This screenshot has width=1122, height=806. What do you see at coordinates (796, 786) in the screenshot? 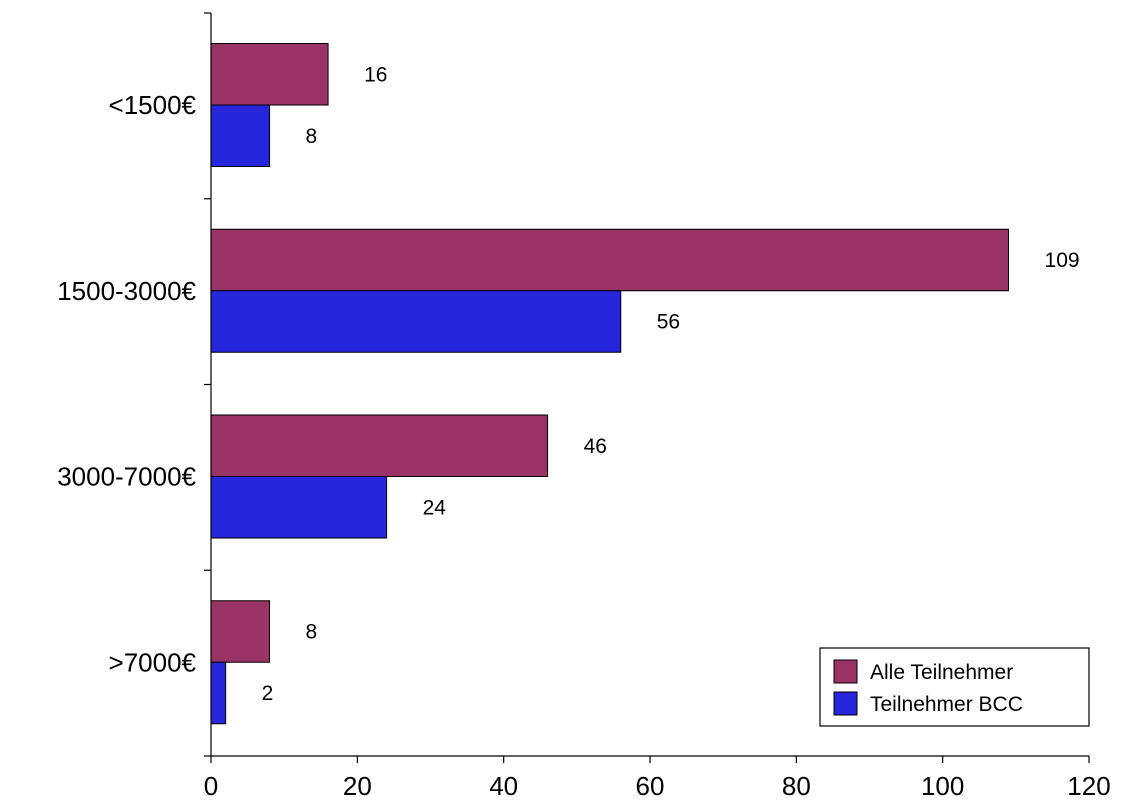
I see `x-tick-label: 80` at bounding box center [796, 786].